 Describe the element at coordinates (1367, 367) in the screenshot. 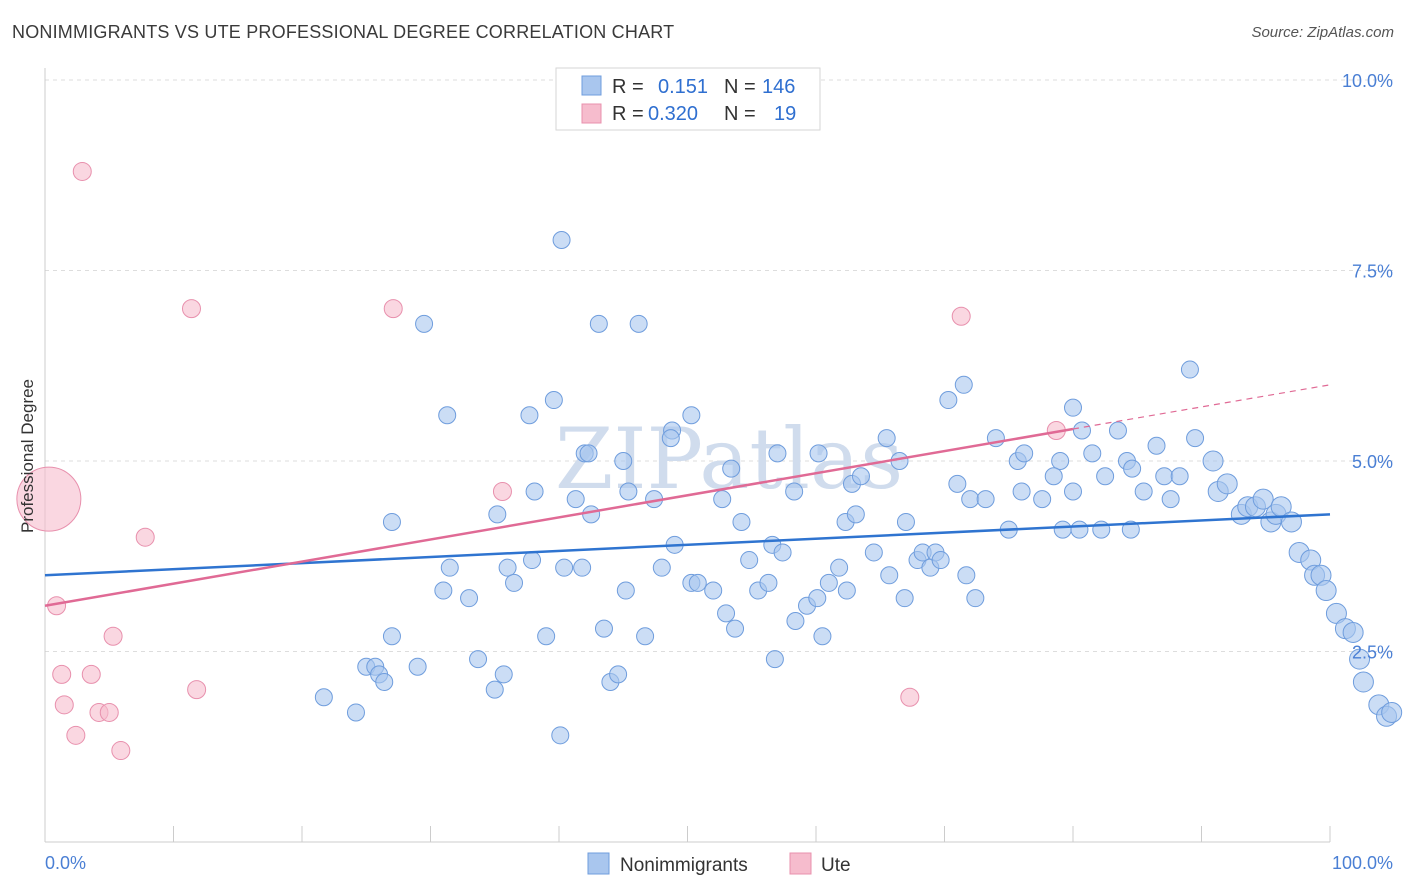

I see `y-tick-labels: 2.5% 5.0% 7.5% 10.0%` at that location.